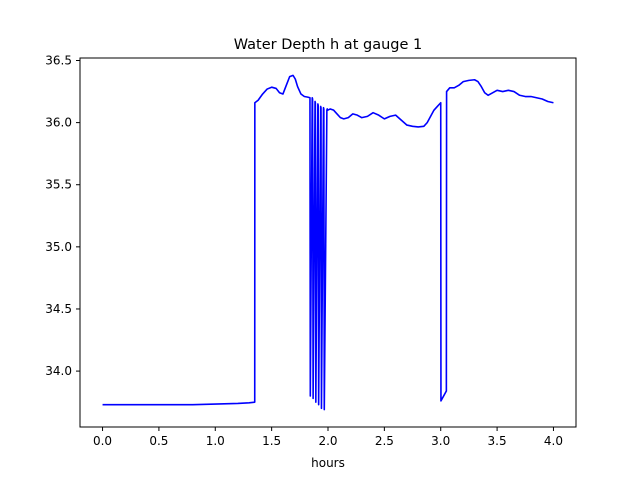 The width and height of the screenshot is (640, 480). What do you see at coordinates (497, 441) in the screenshot?
I see `x-tick-label: 3.5` at bounding box center [497, 441].